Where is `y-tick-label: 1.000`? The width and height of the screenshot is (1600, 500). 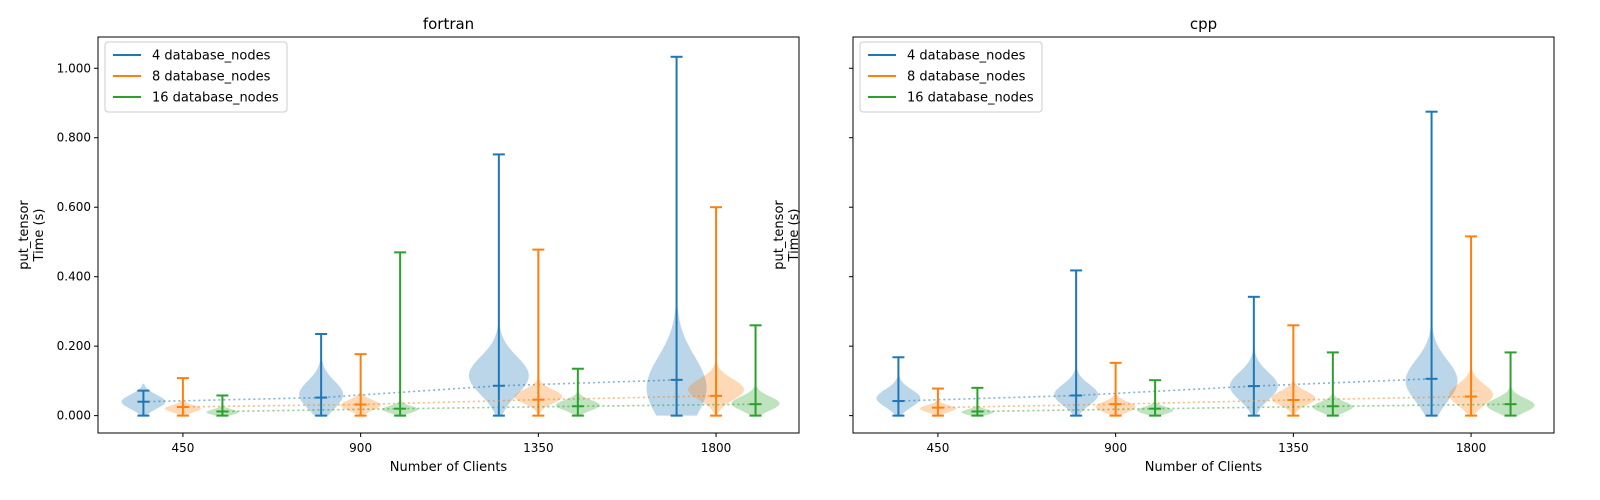
y-tick-label: 1.000 is located at coordinates (74, 68).